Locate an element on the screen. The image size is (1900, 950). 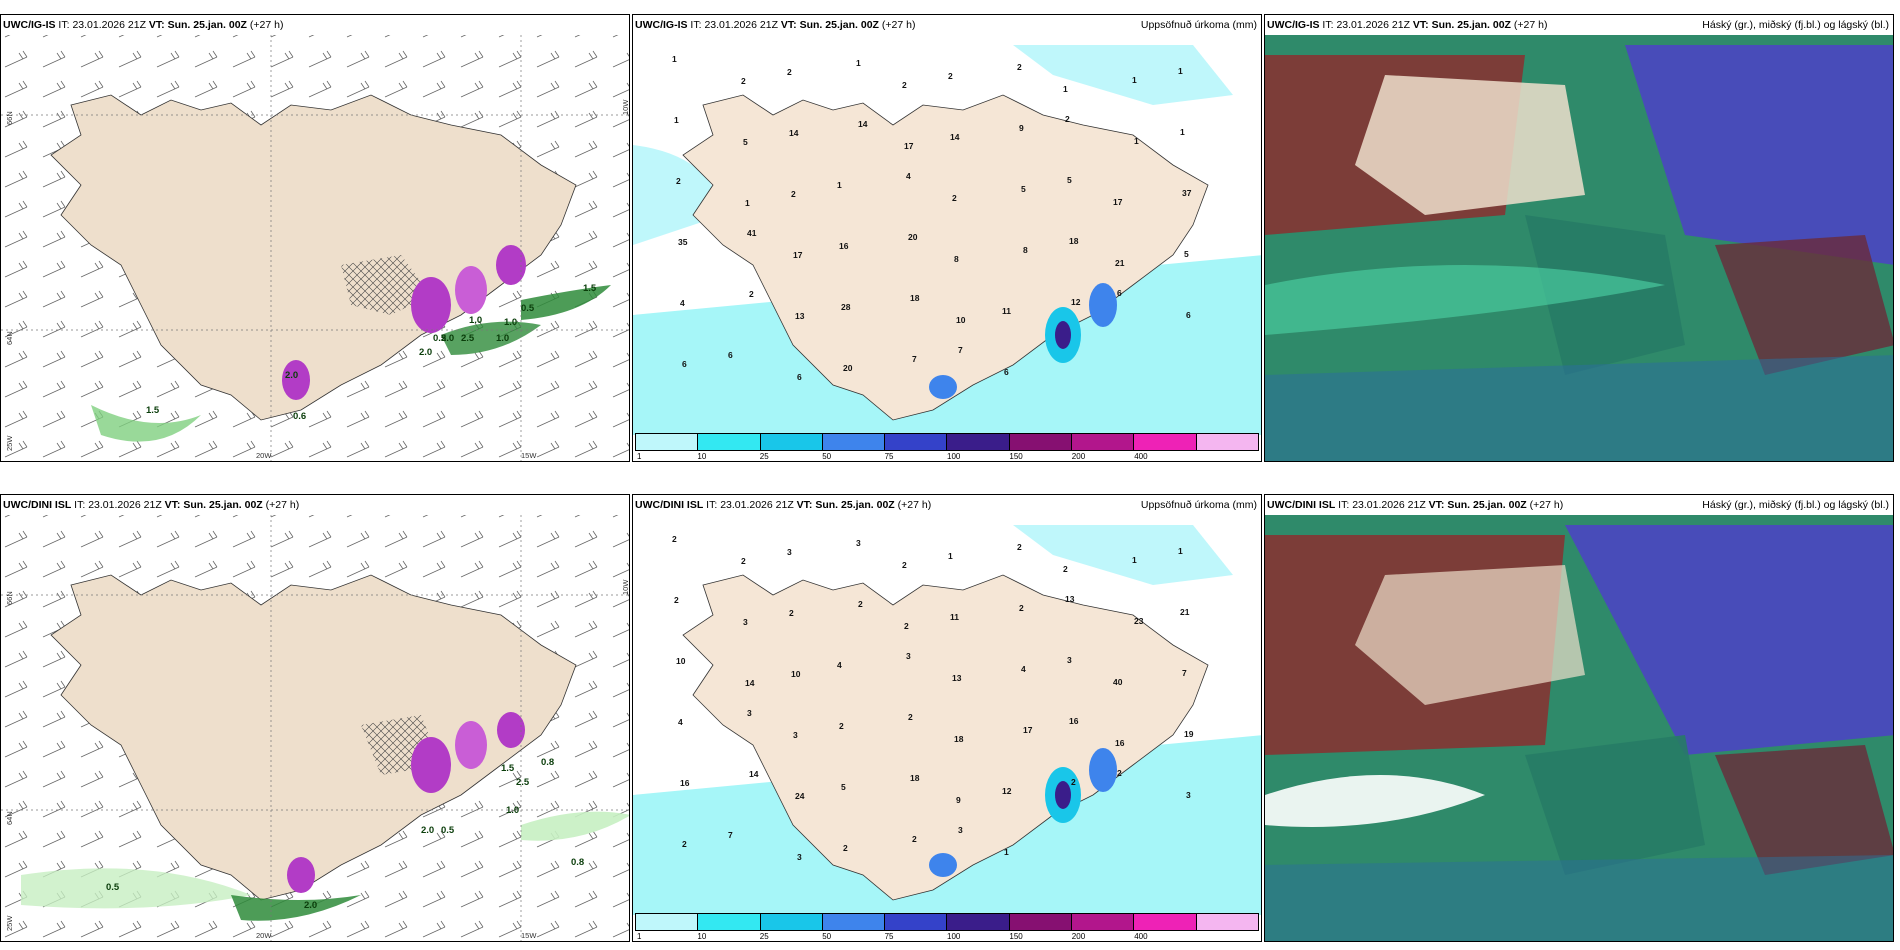
precip-value-label: 23 is located at coordinates (1139, 621).